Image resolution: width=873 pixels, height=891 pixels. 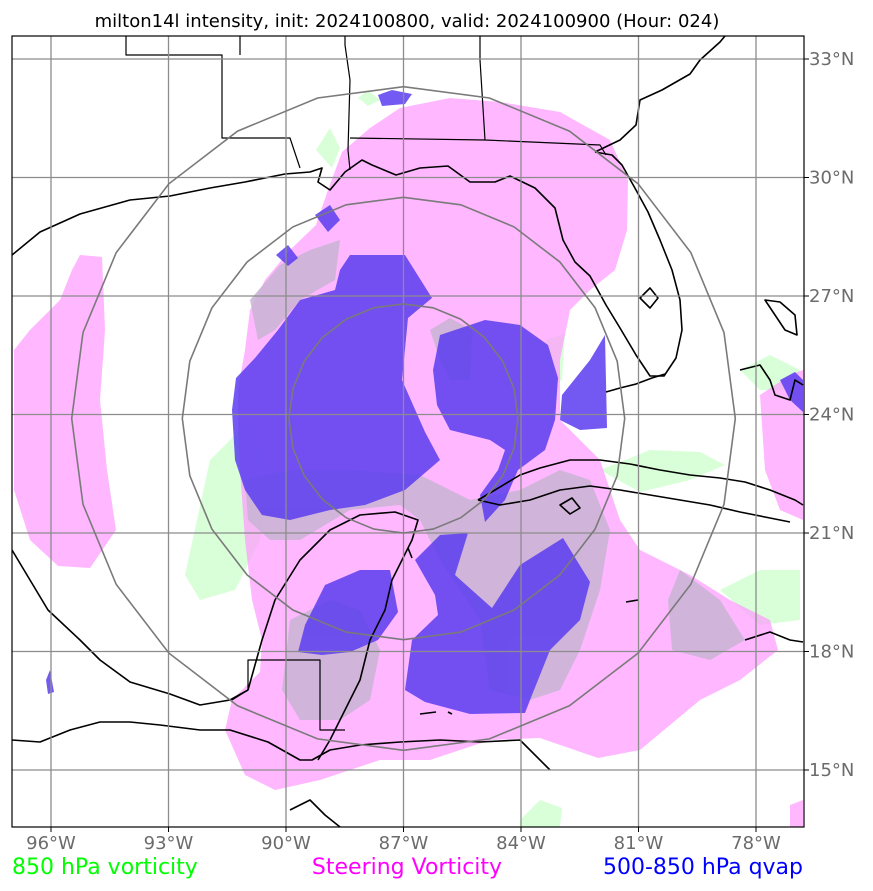 What do you see at coordinates (831, 533) in the screenshot?
I see `lat-tick-label: 21°N` at bounding box center [831, 533].